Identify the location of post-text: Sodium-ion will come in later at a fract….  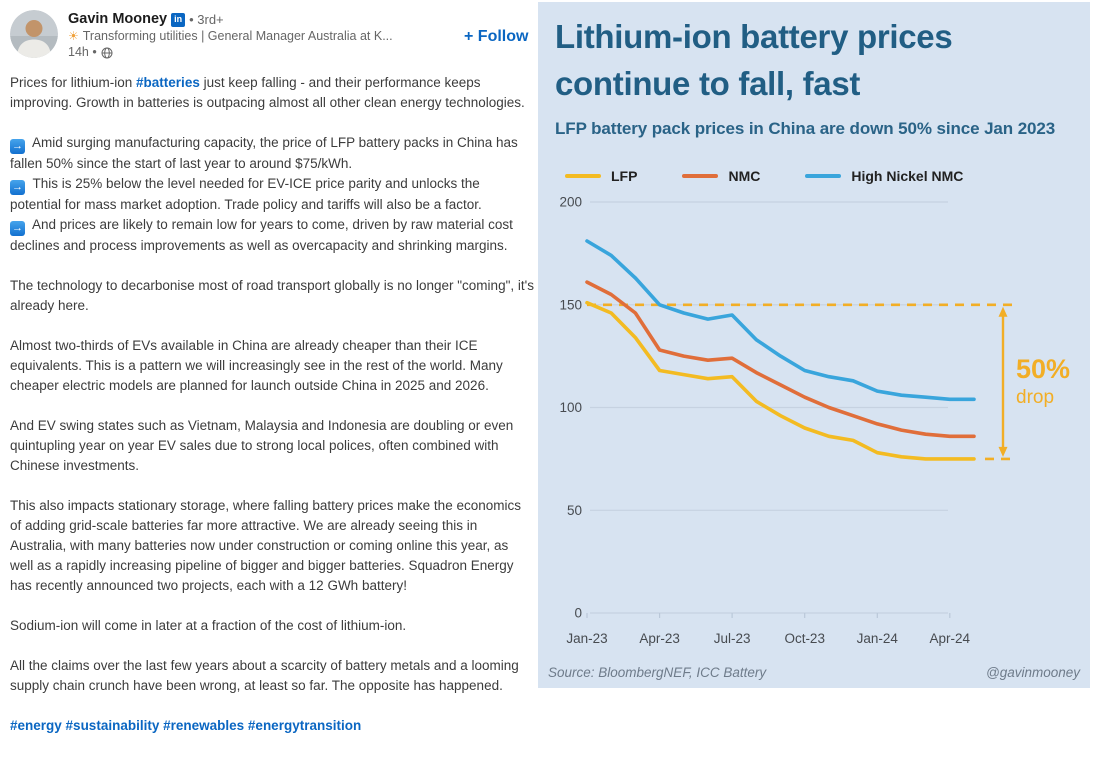
(208, 625).